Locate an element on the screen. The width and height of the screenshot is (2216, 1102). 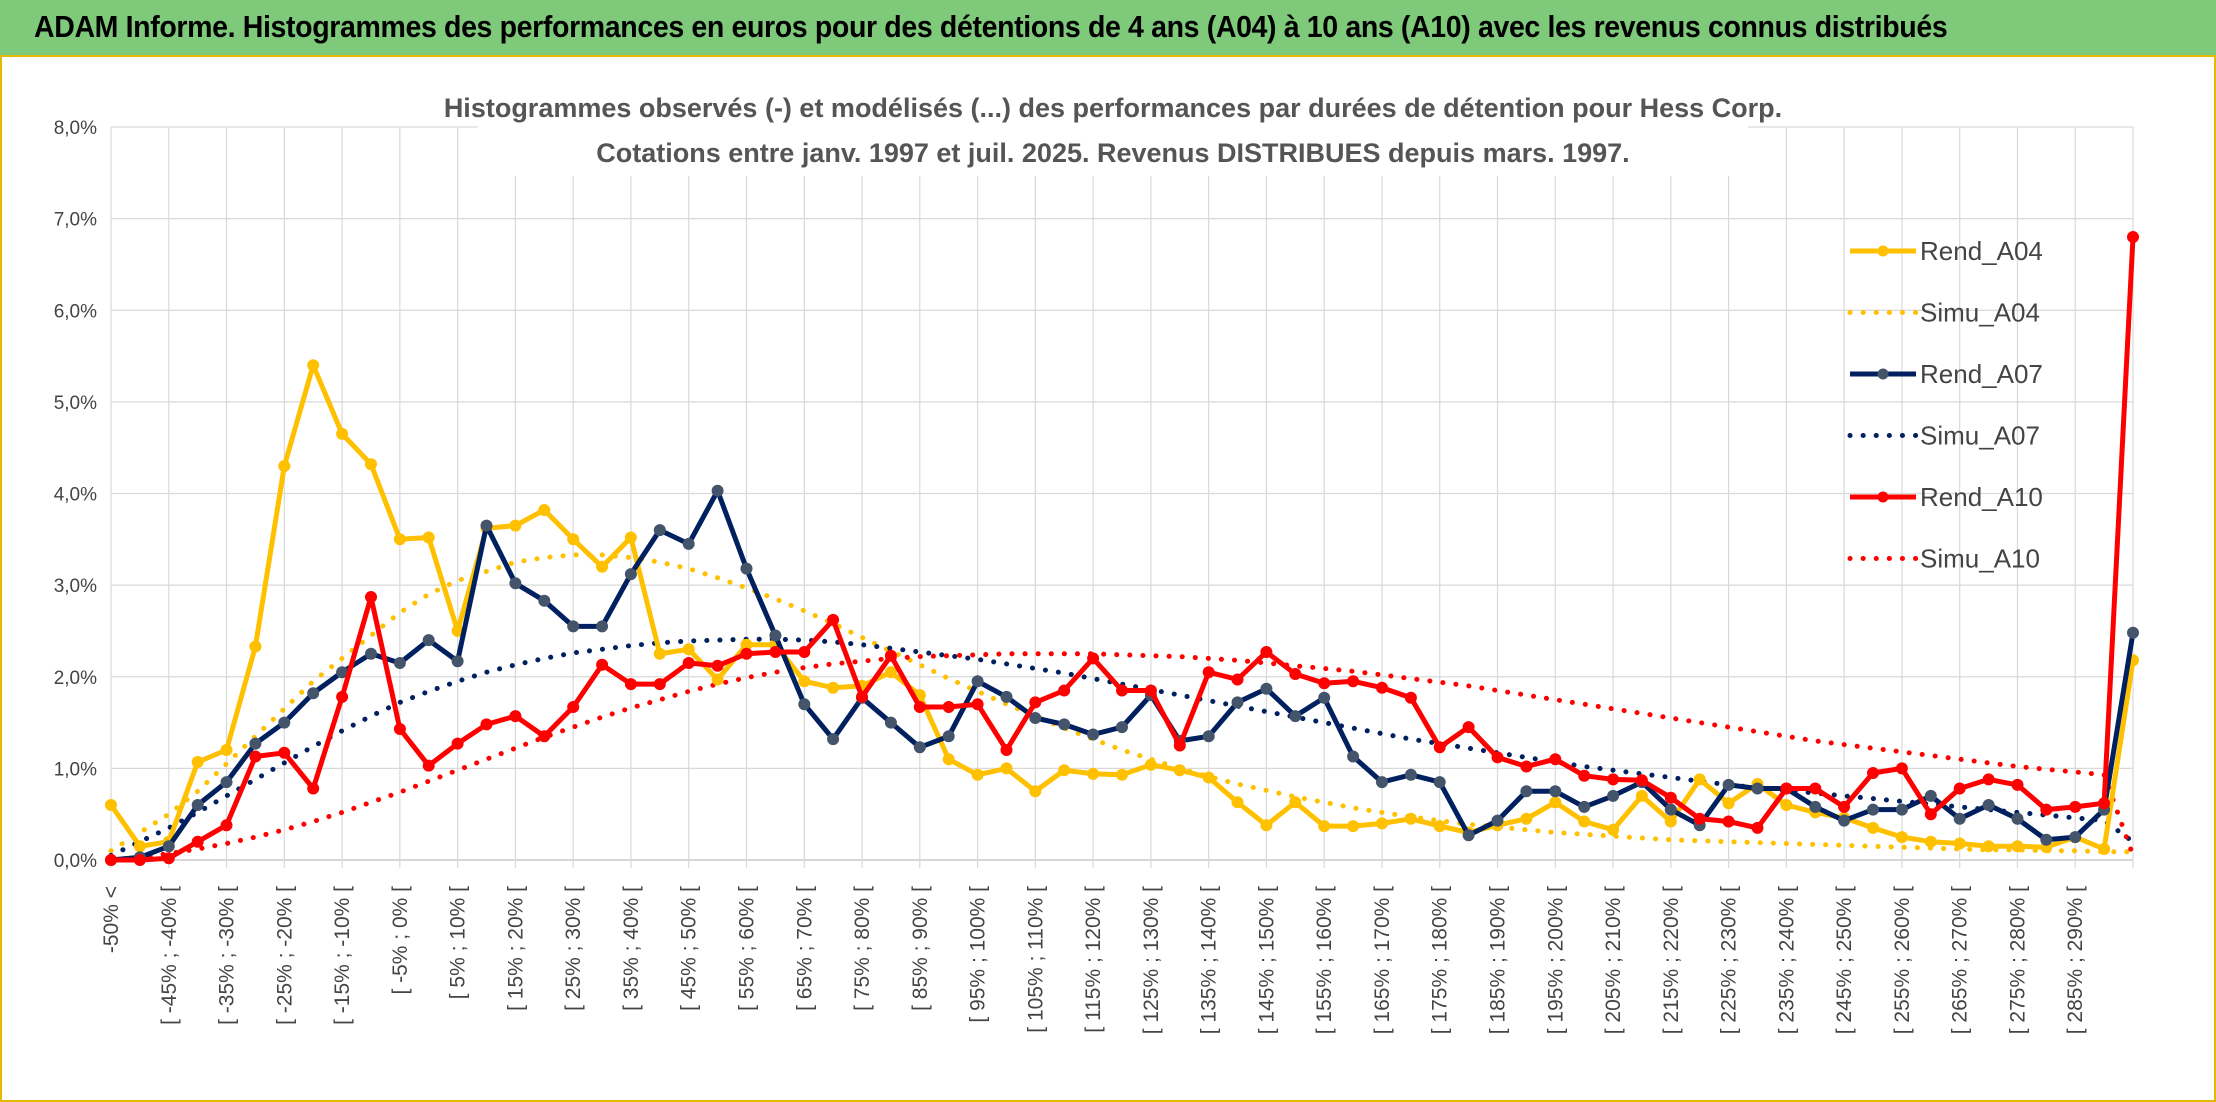
x-tick-label: [ 95% ; 100% [ is located at coordinates (978, 954).